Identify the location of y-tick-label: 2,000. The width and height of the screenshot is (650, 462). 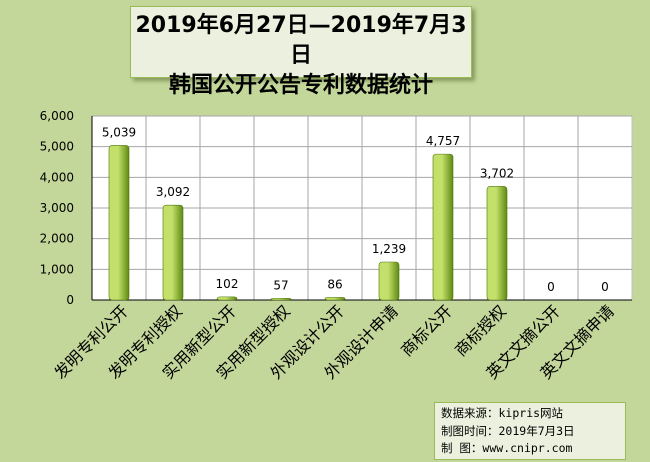
(57, 239).